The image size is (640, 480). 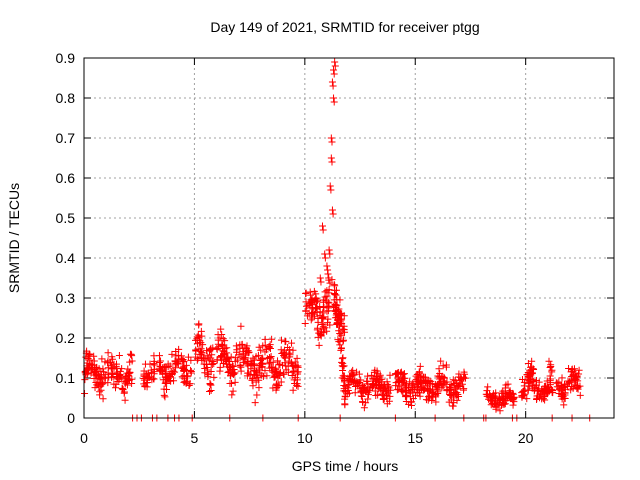 I want to click on y-tick-label: 0.6, so click(x=66, y=178).